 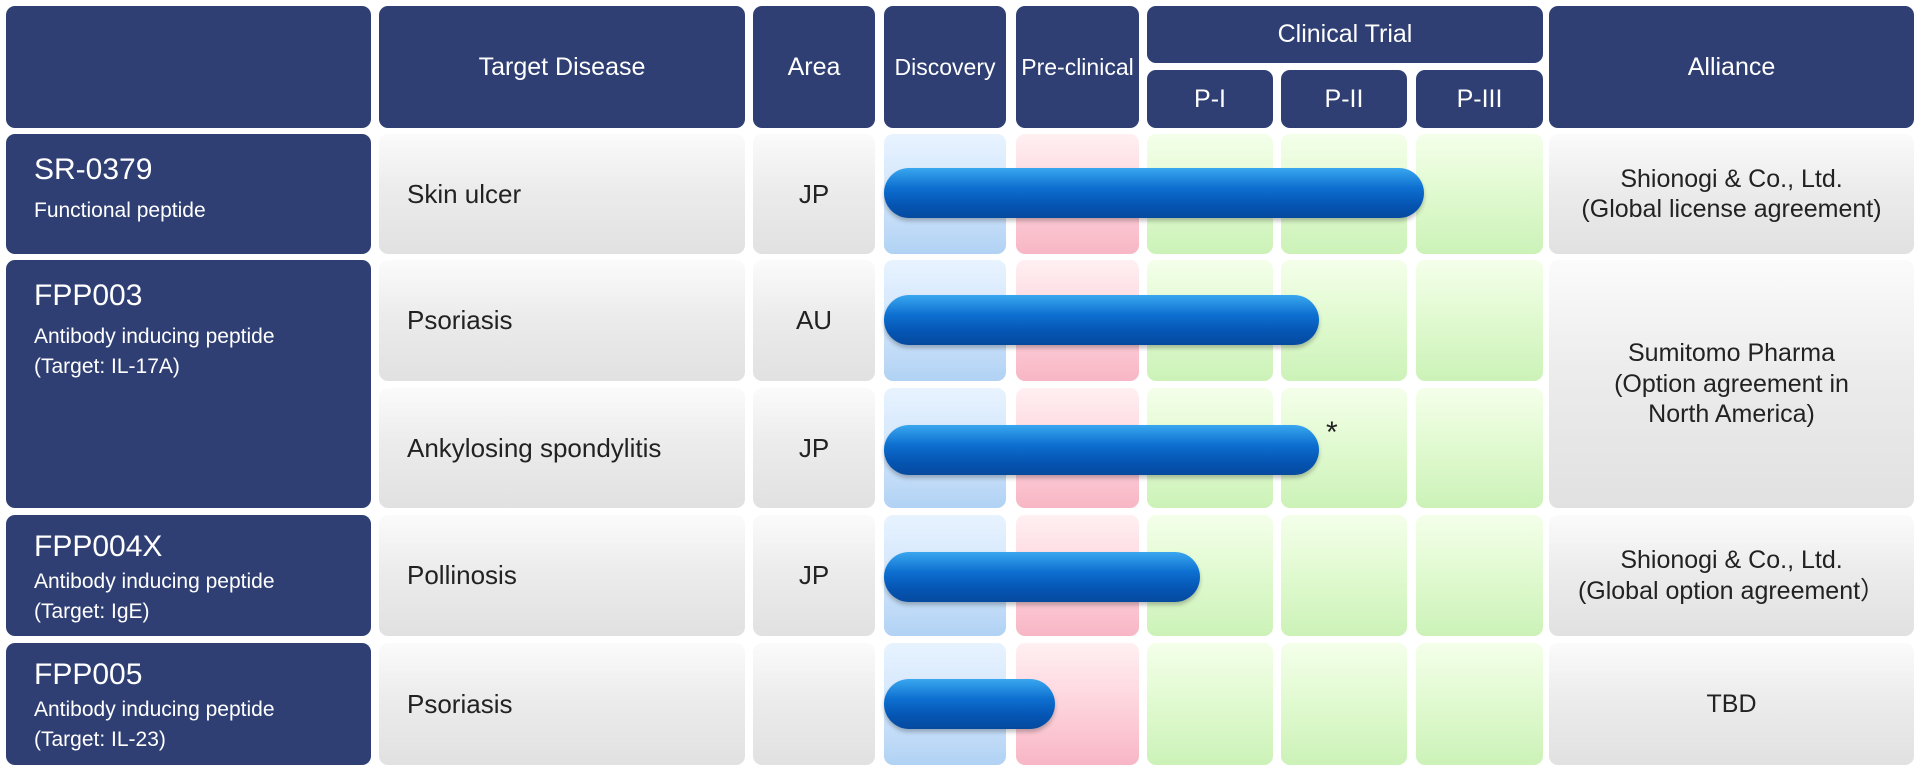 I want to click on header-alliance: Alliance, so click(x=1731, y=67).